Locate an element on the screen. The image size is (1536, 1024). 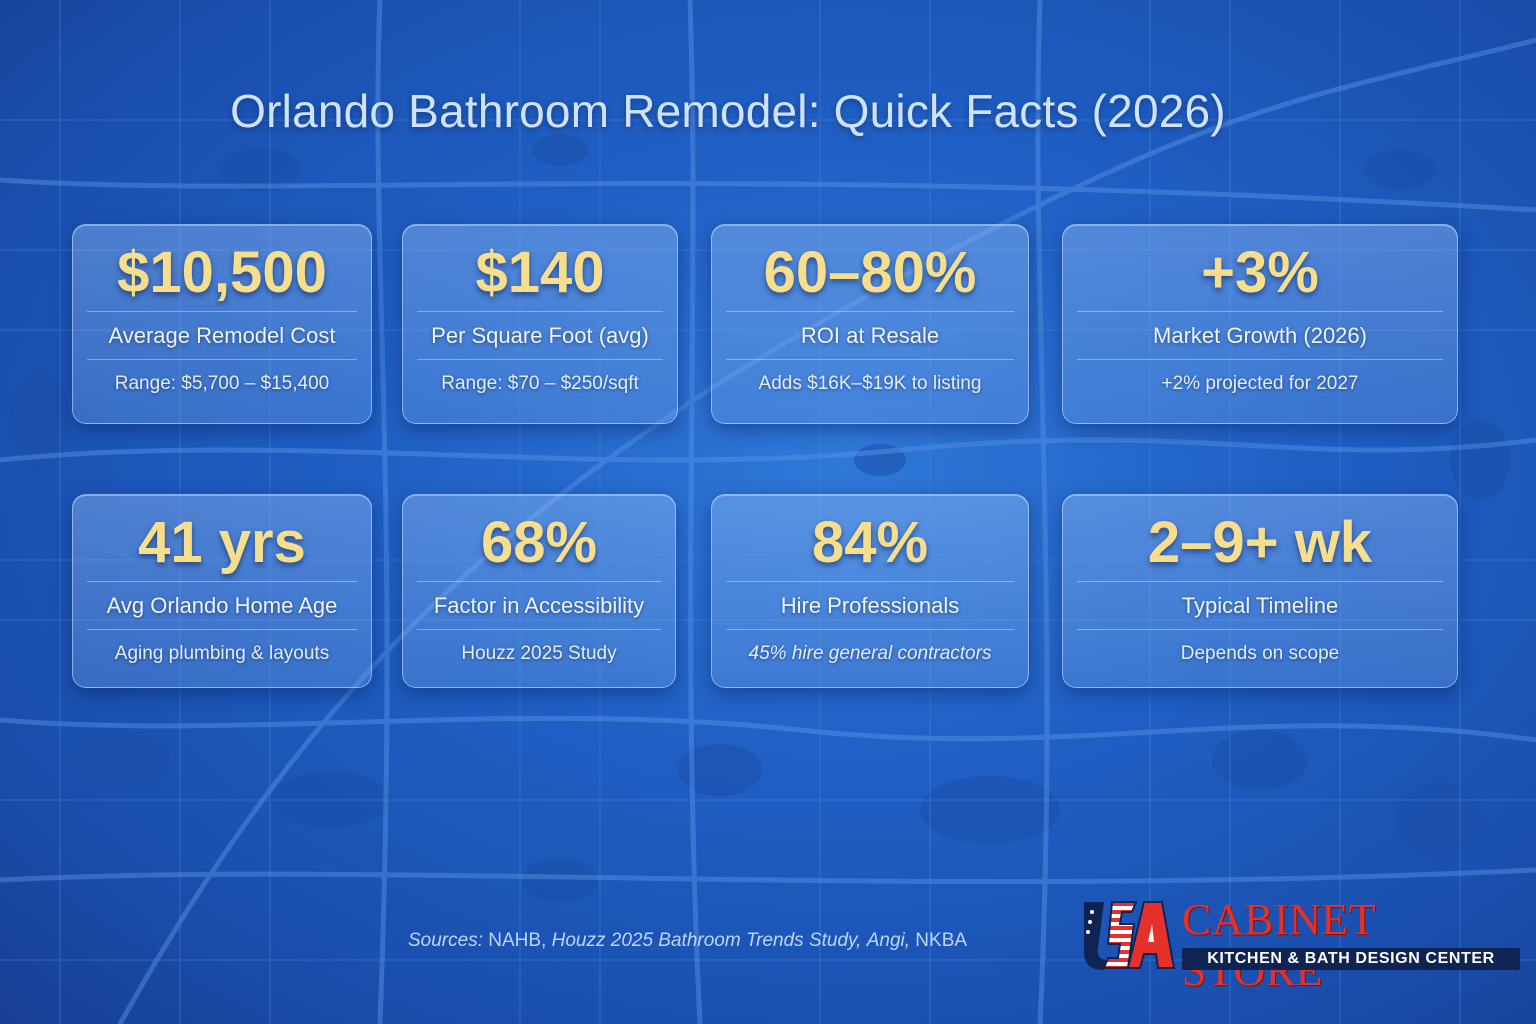
source-houzz: Houzz 2025 Bathroom Trends Study, is located at coordinates (706, 940).